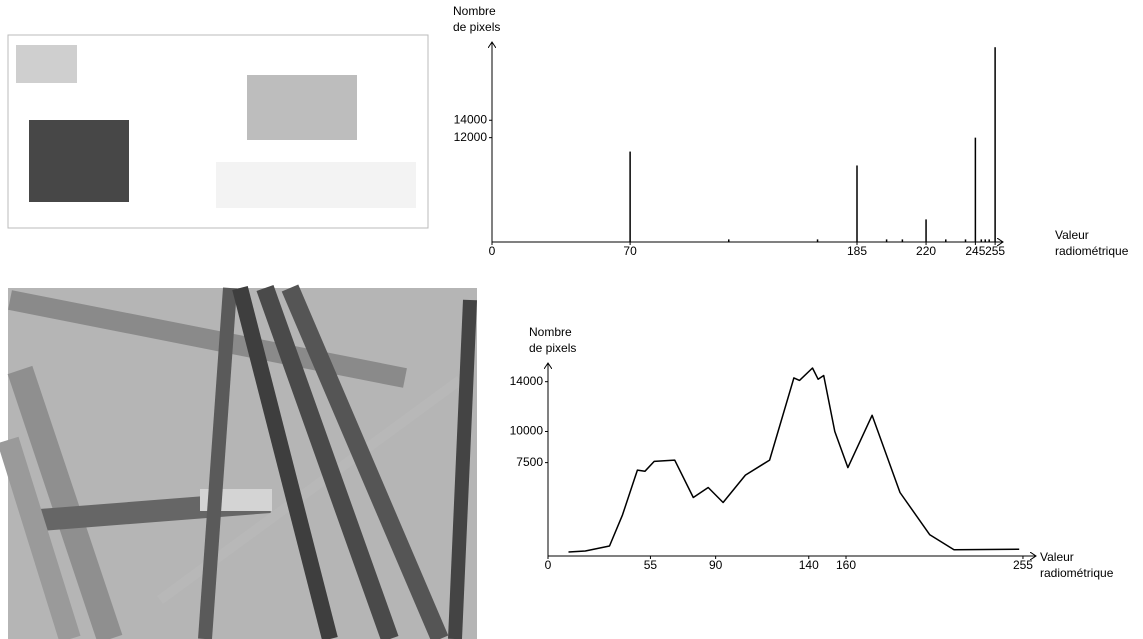  I want to click on x-tick-label: 140, so click(809, 565).